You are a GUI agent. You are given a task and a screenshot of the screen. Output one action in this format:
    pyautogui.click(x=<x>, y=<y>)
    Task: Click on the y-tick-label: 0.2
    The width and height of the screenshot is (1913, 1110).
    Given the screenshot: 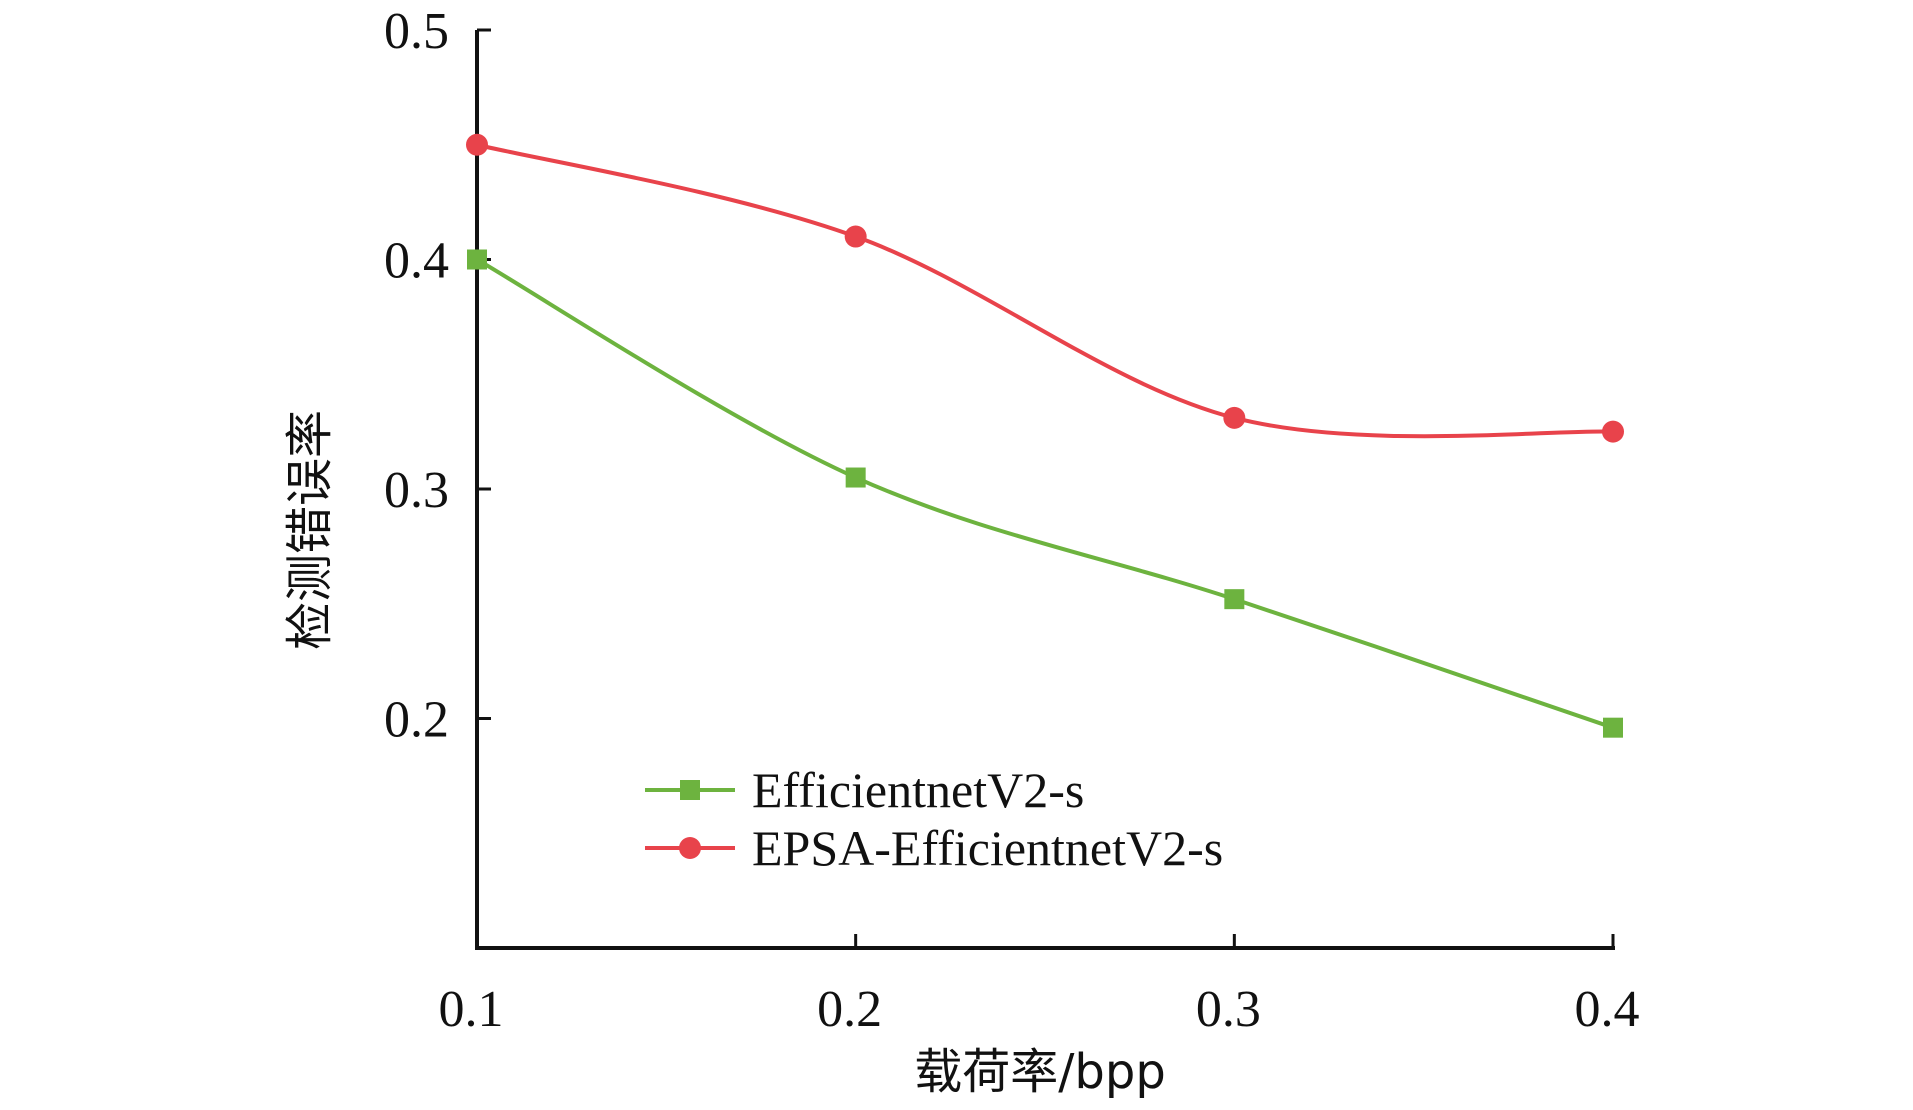 What is the action you would take?
    pyautogui.click(x=416, y=720)
    